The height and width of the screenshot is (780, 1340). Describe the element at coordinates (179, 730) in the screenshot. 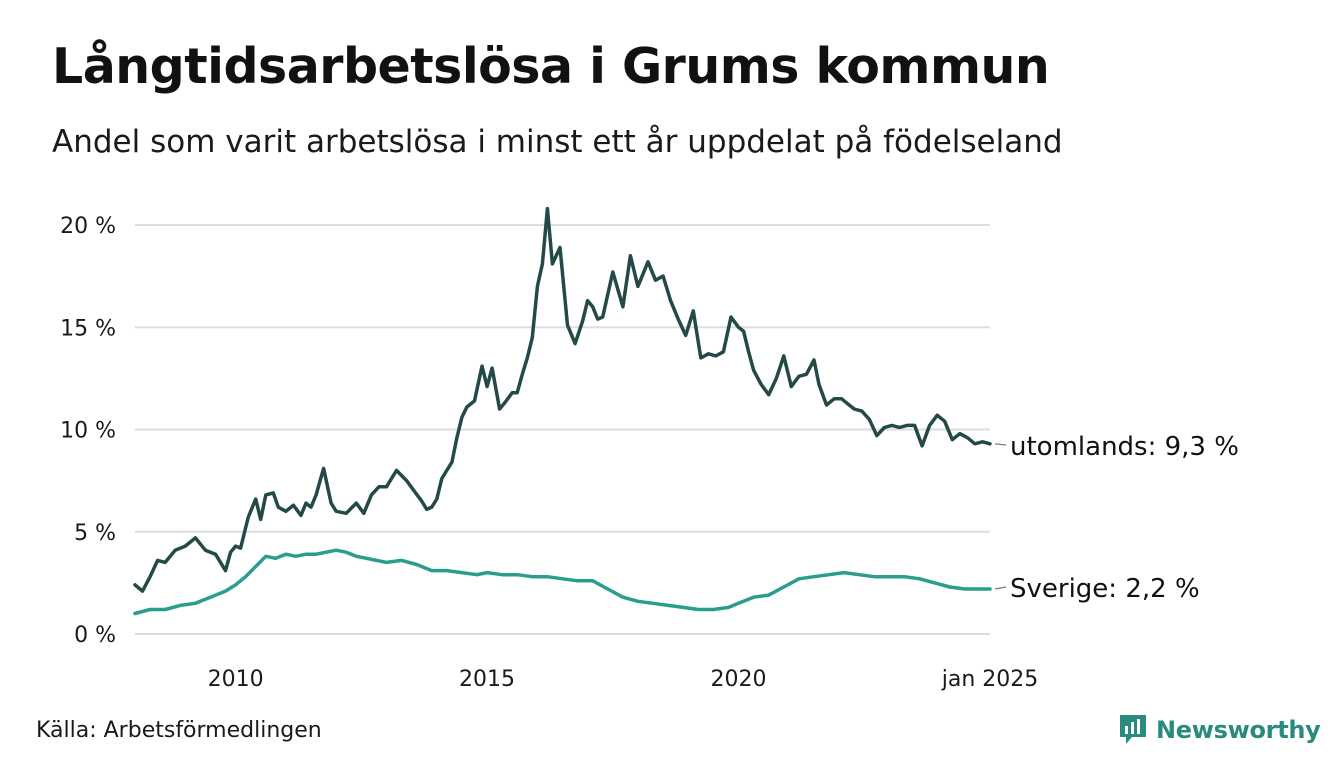

I see `source-note: Källa: Arbetsförmedlingen` at that location.